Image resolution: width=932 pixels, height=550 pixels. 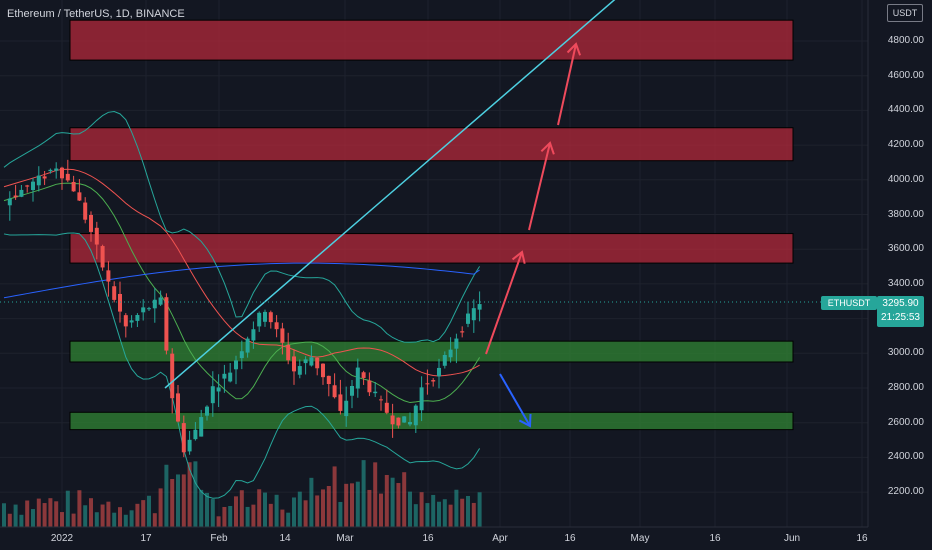 What do you see at coordinates (900, 317) in the screenshot?
I see `countdown: 21:25:53` at bounding box center [900, 317].